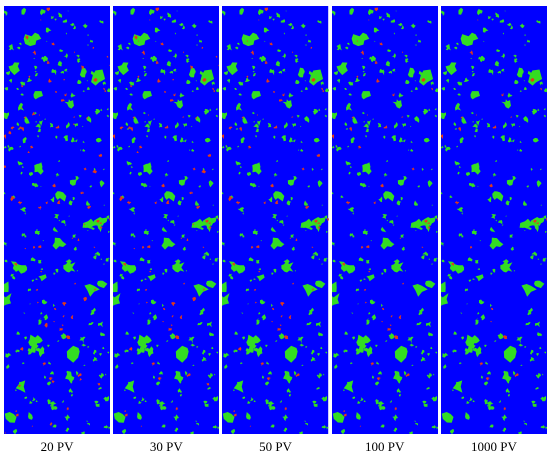 The width and height of the screenshot is (550, 458). What do you see at coordinates (493, 446) in the screenshot?
I see `panel-label-1000pv: 1000 PV` at bounding box center [493, 446].